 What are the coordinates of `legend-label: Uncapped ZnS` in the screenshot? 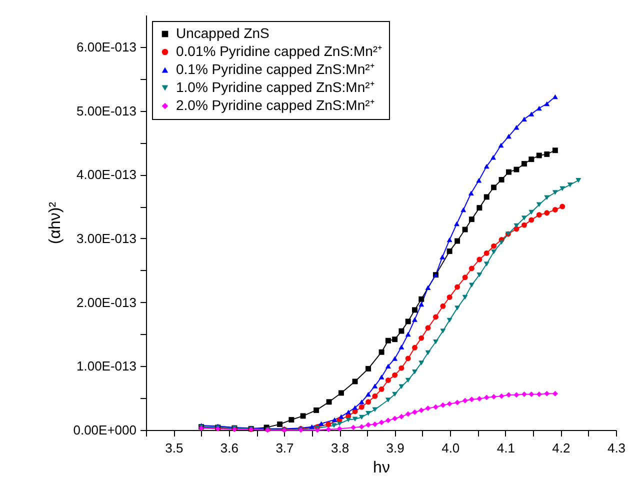 It's located at (223, 33).